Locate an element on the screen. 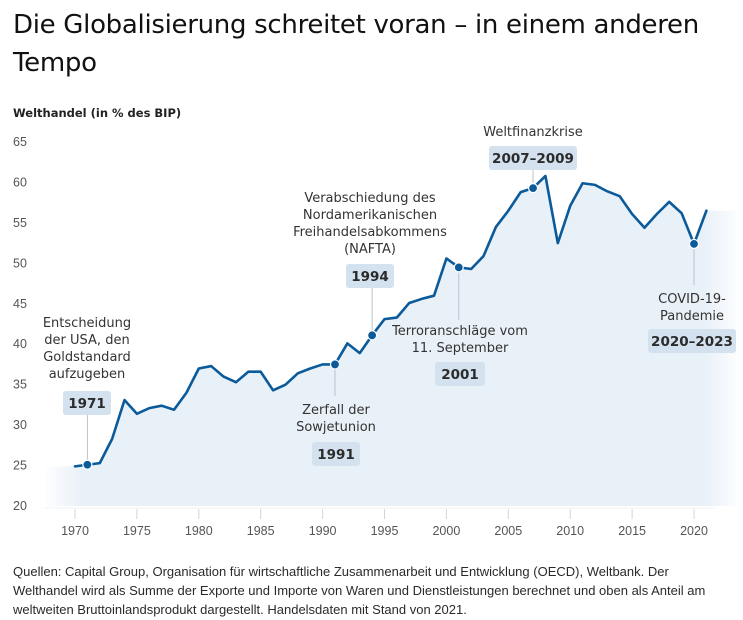 This screenshot has width=743, height=620. annotation-text: Zerfall der is located at coordinates (336, 410).